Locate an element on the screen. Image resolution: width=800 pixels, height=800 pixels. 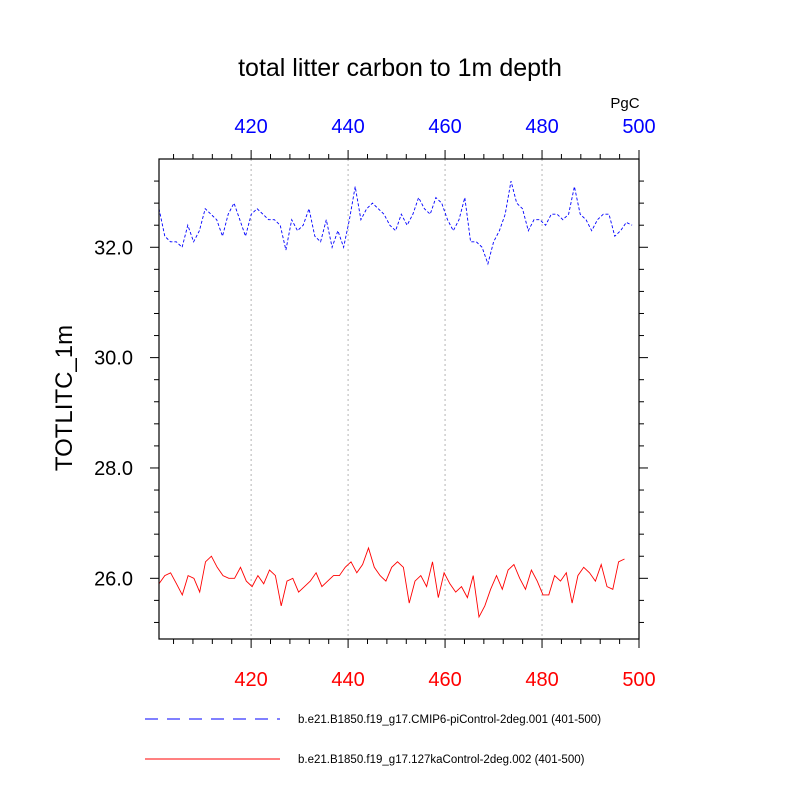
x-tick-label-bottom: 420 is located at coordinates (250, 680).